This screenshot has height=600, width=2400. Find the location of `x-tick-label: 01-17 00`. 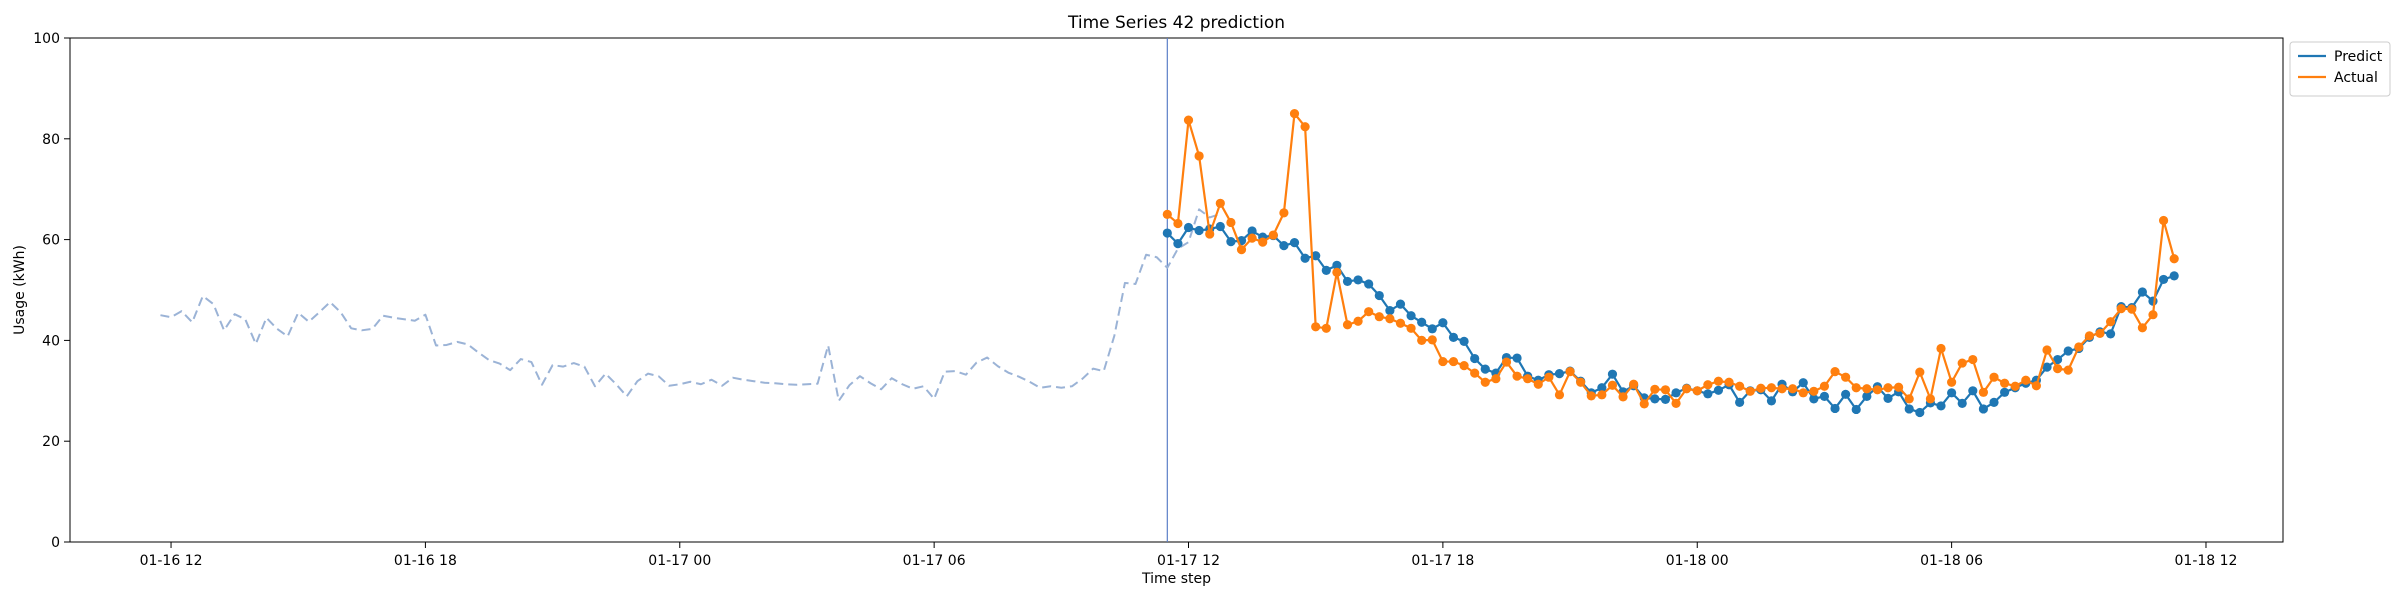

x-tick-label: 01-17 00 is located at coordinates (679, 561).